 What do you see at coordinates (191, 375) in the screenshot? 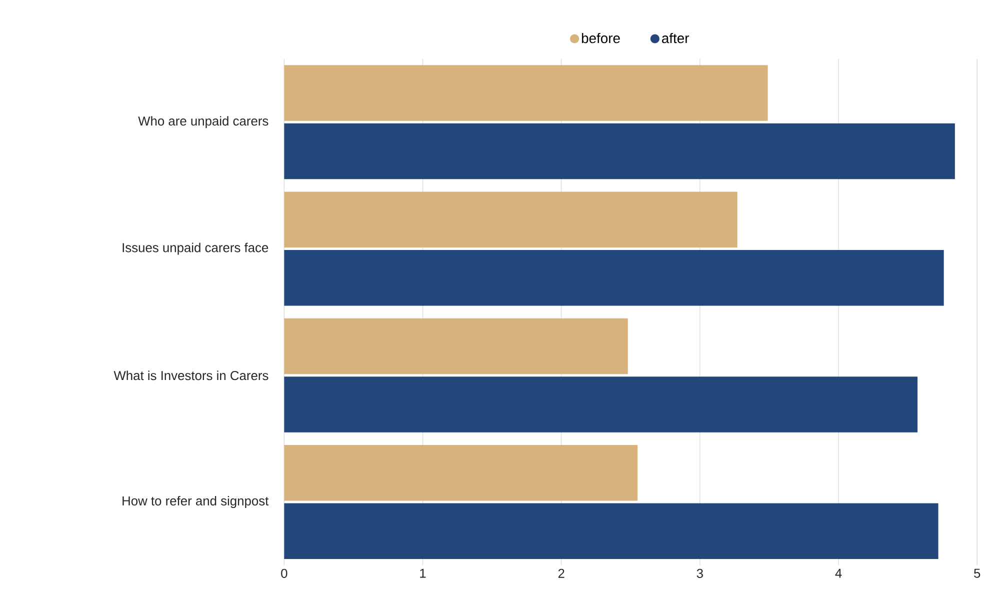
I see `y-tick-label: What is Investors in Carers` at bounding box center [191, 375].